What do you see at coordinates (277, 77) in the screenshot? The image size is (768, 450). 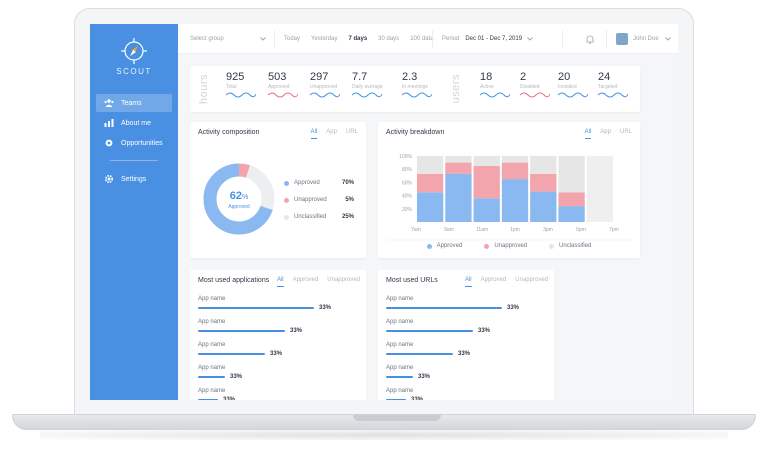 I see `stat-value: 503` at bounding box center [277, 77].